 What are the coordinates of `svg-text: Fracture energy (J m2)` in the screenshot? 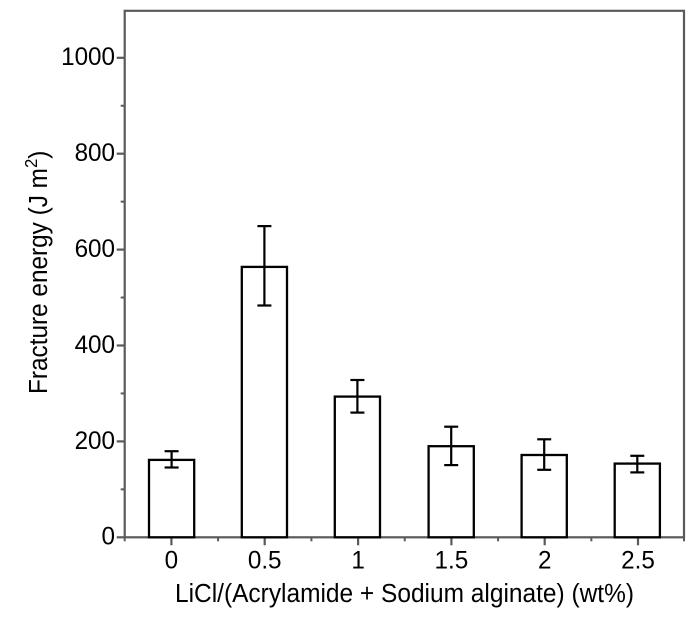 It's located at (37, 272).